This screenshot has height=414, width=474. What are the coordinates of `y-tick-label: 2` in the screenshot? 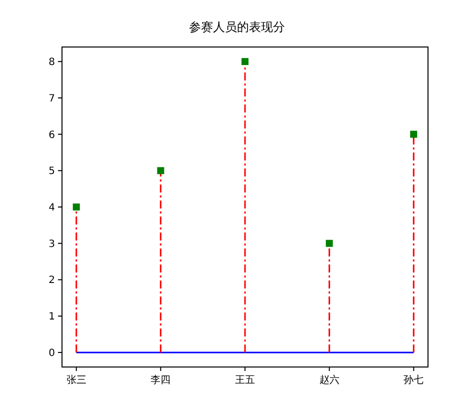 It's located at (51, 280).